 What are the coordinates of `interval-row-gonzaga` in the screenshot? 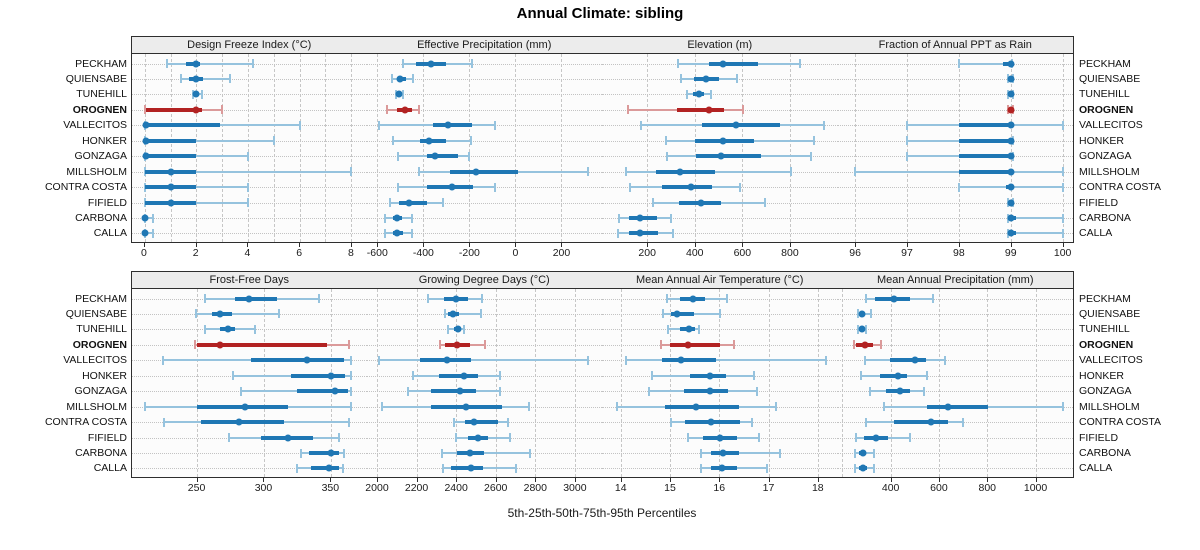 It's located at (956, 383).